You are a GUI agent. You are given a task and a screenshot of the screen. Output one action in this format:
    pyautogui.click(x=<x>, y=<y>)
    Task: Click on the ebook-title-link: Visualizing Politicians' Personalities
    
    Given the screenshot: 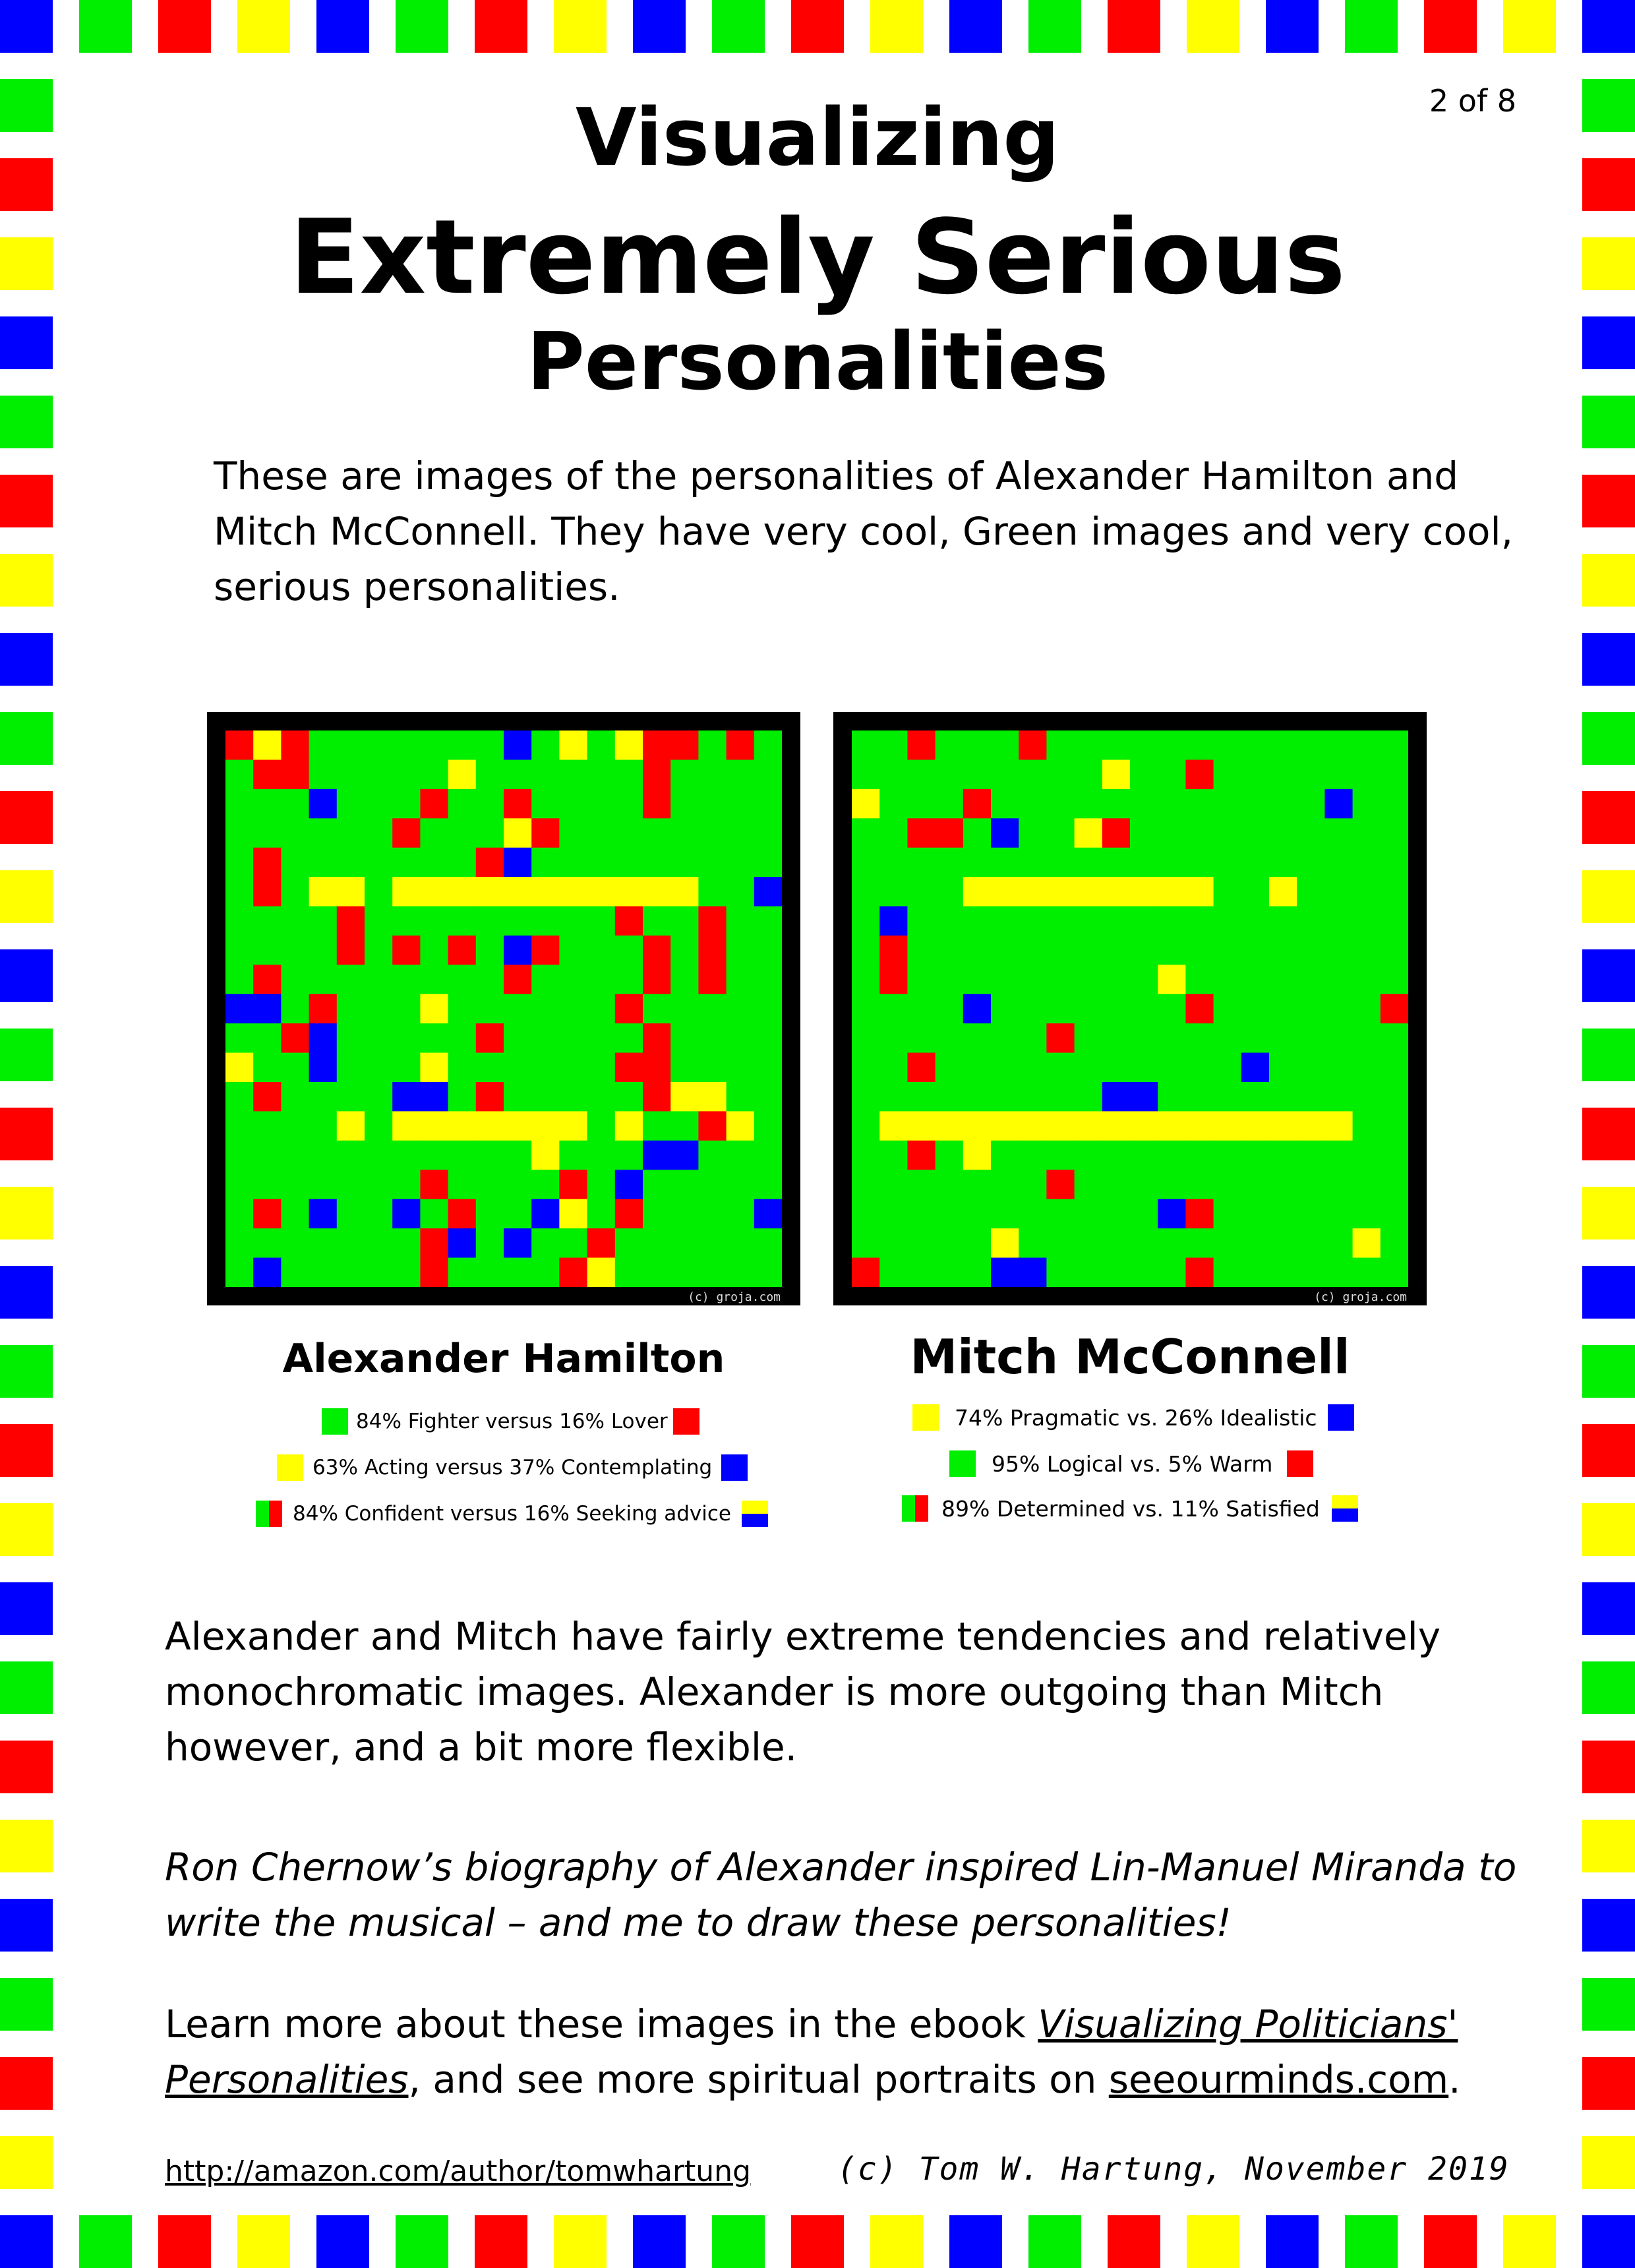 What is the action you would take?
    pyautogui.click(x=811, y=2052)
    